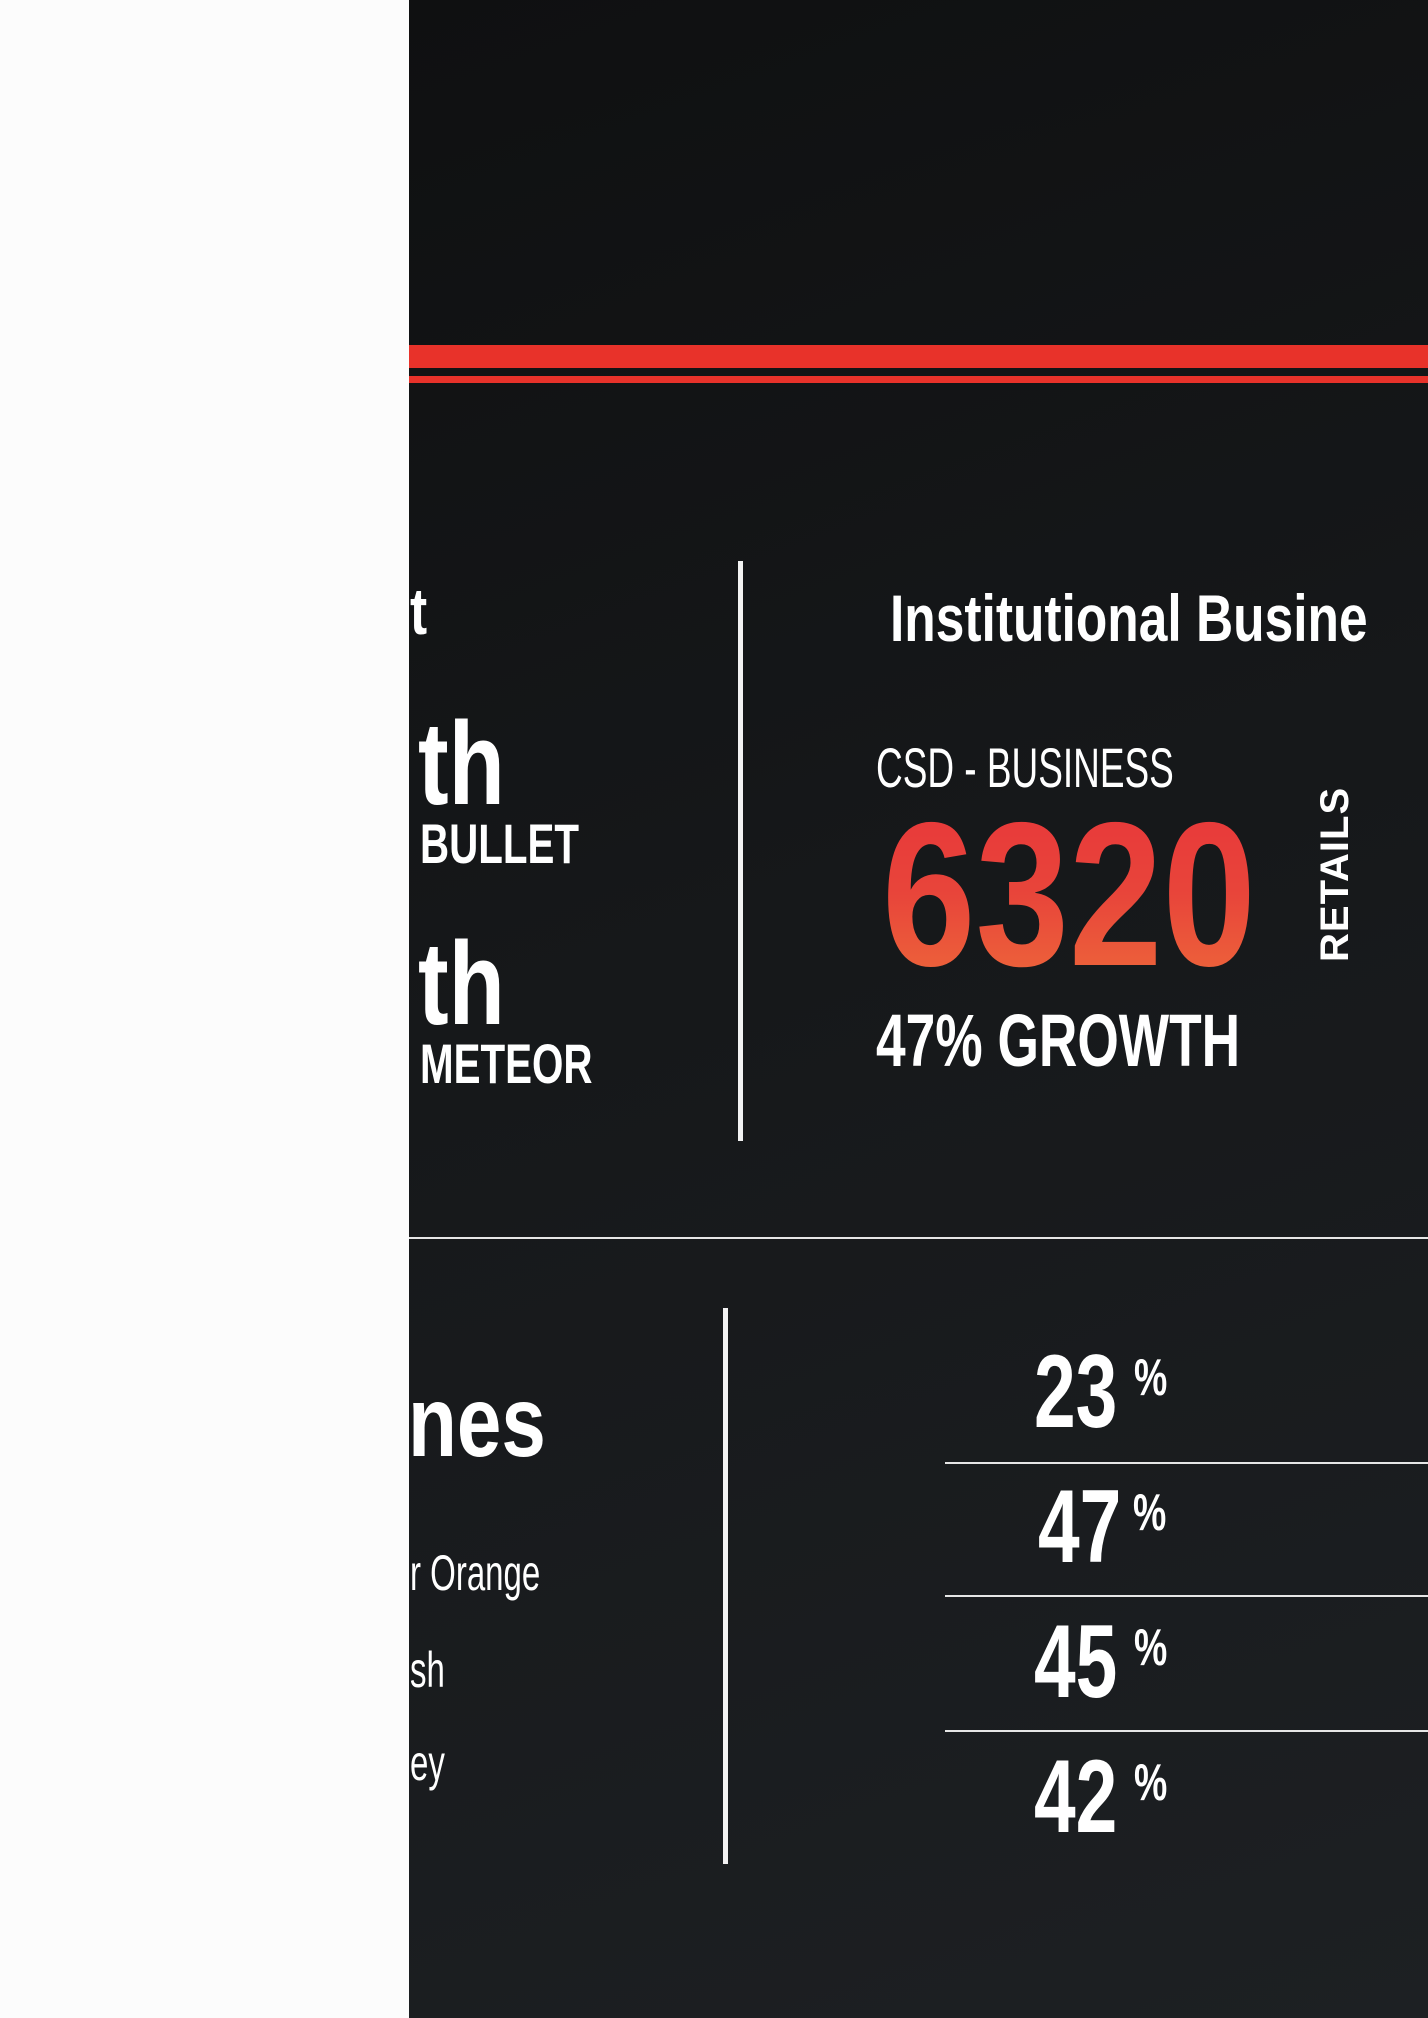  Describe the element at coordinates (725, 1586) in the screenshot. I see `bottom-divider` at that location.